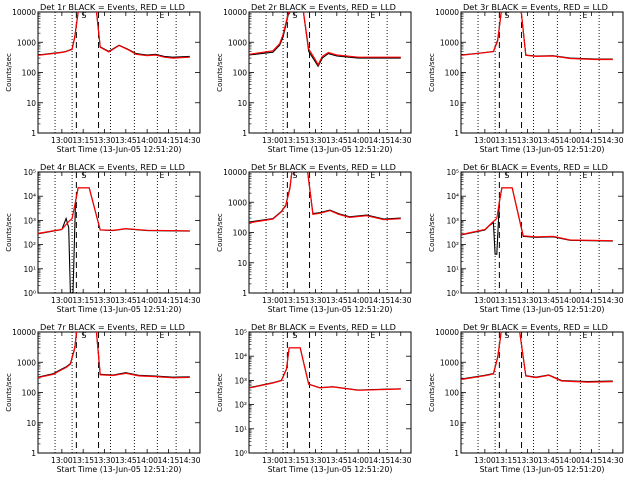 This screenshot has height=480, width=640. What do you see at coordinates (29, 293) in the screenshot?
I see `y-tick-label: 10⁰` at bounding box center [29, 293].